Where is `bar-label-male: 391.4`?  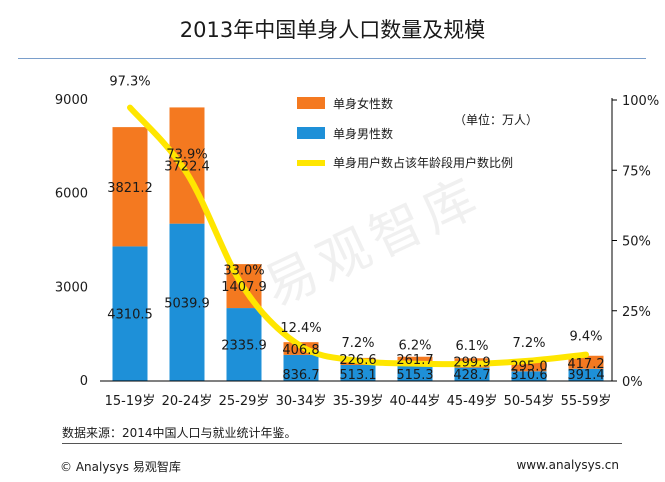
bar-label-male: 391.4 is located at coordinates (585, 375).